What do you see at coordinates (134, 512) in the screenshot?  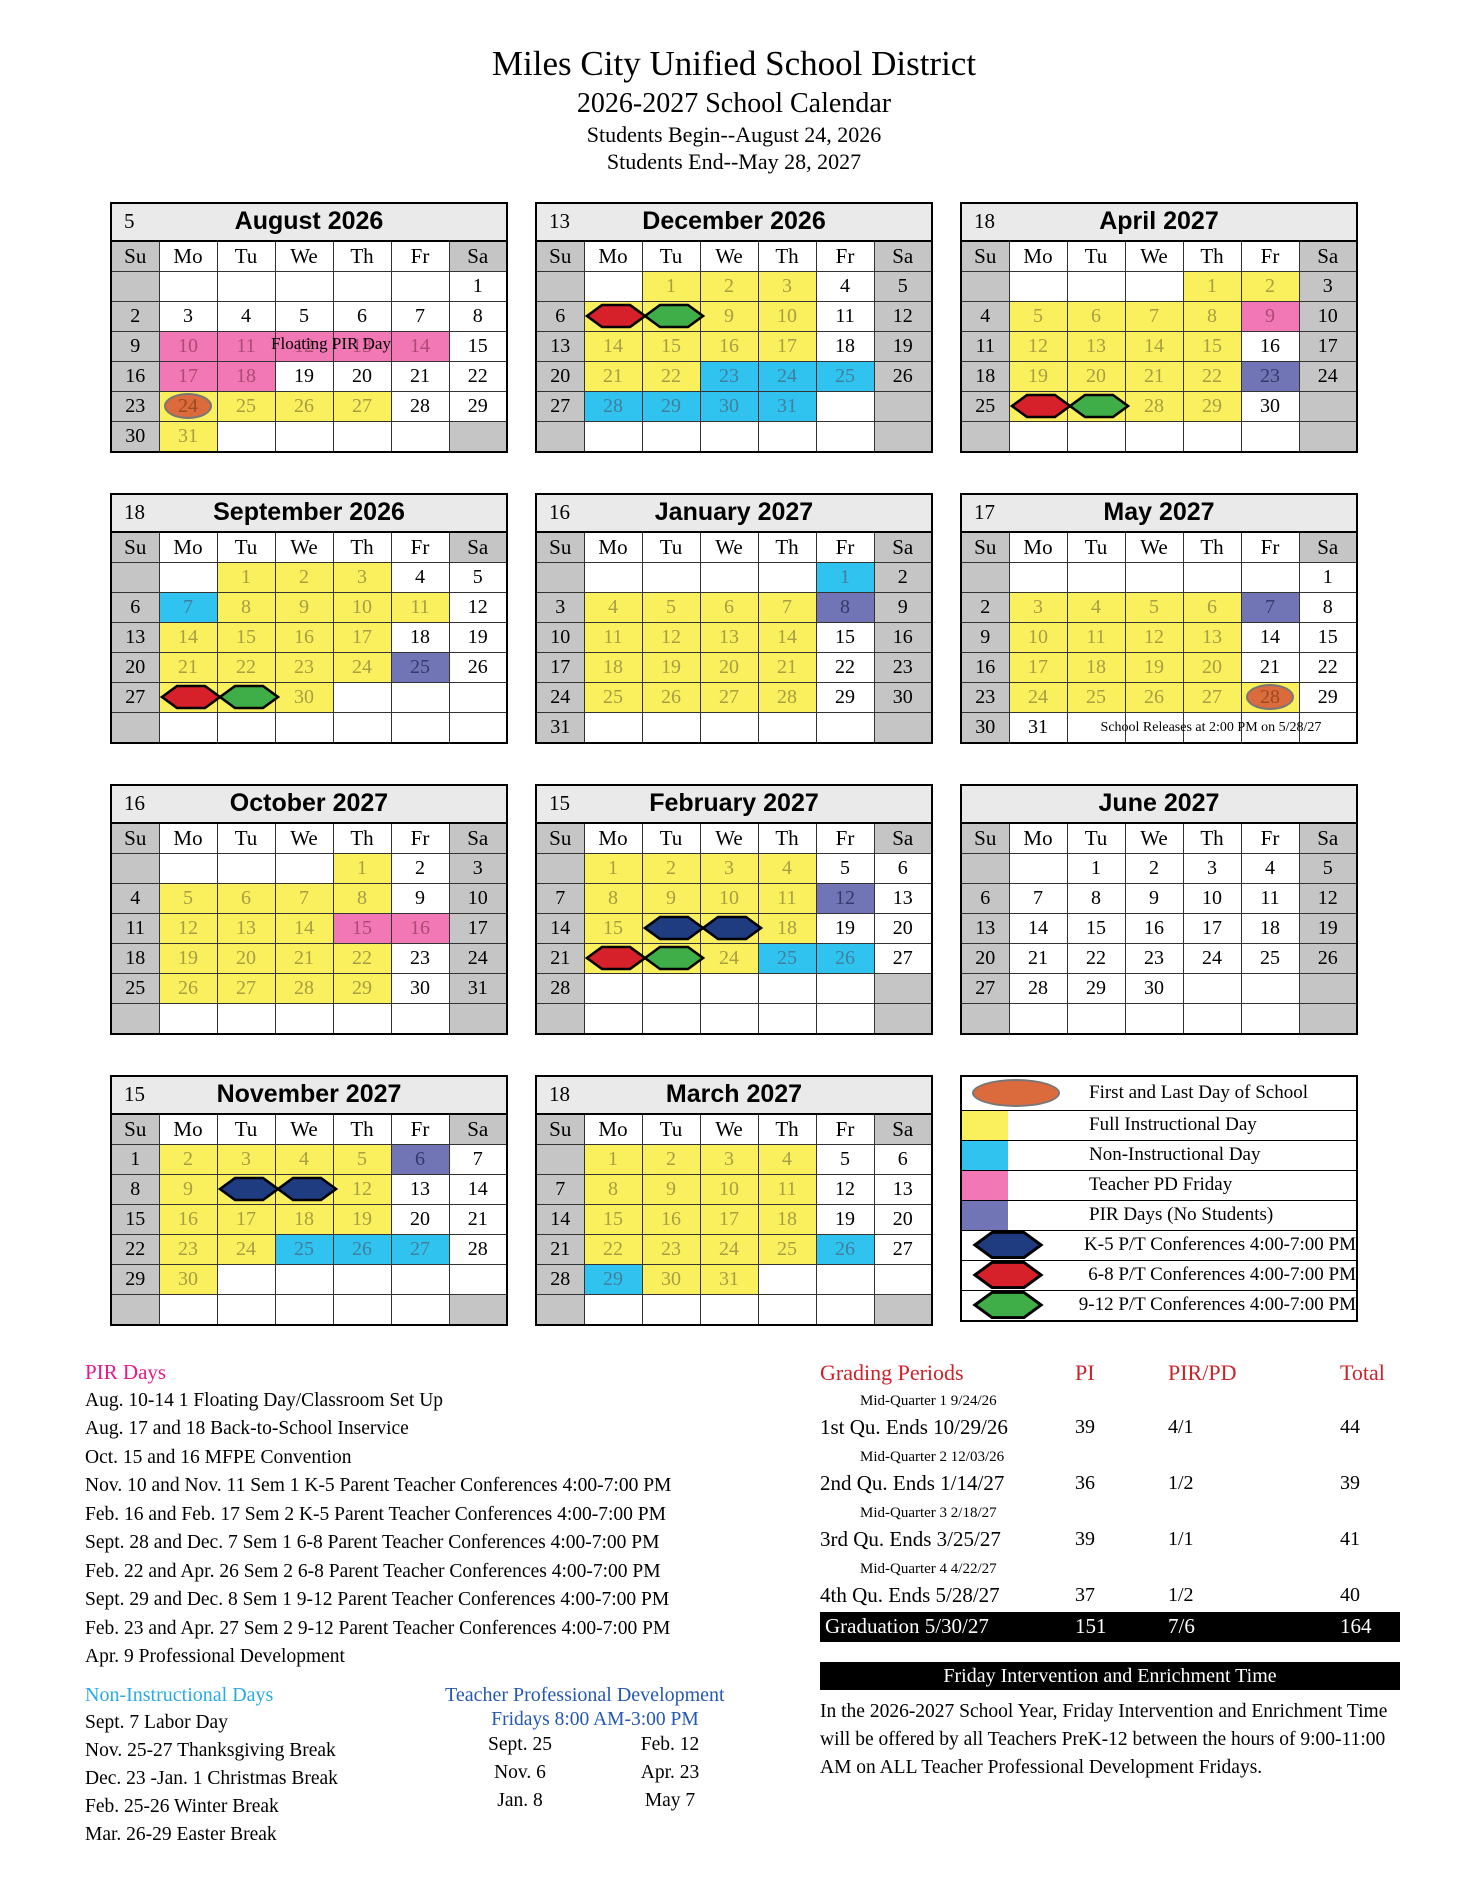 I see `week-count: 18` at bounding box center [134, 512].